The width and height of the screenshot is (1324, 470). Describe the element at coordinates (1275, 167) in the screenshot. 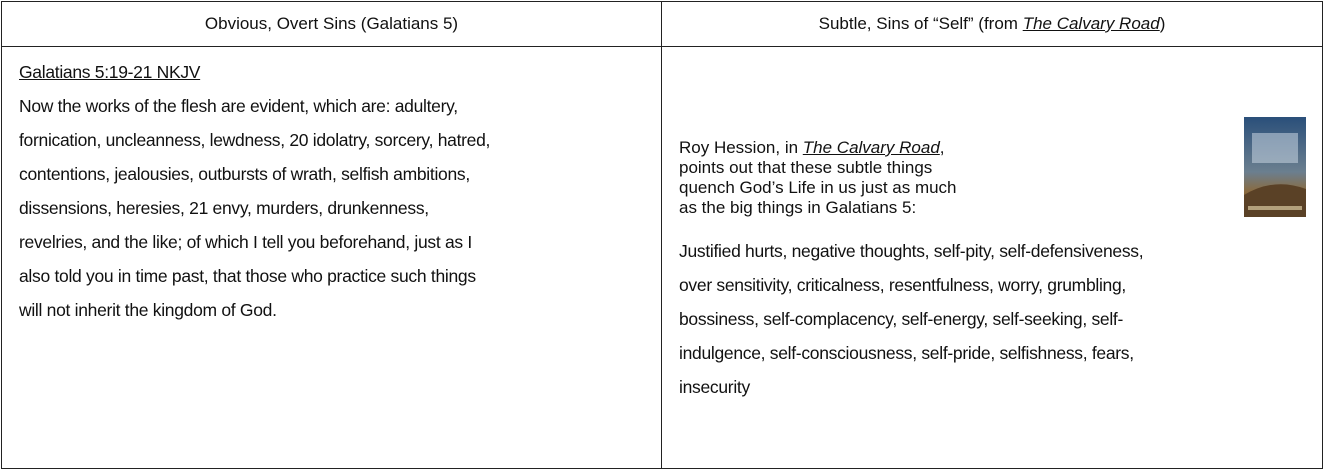

I see `book-cover` at that location.